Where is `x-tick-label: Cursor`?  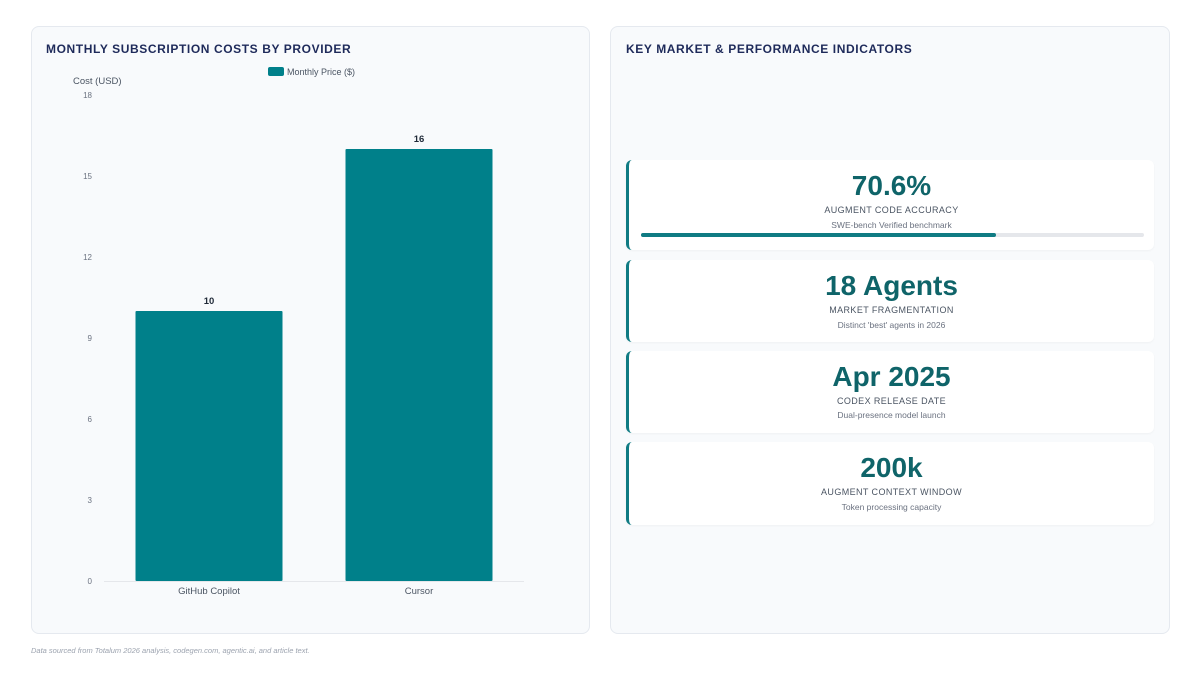 x-tick-label: Cursor is located at coordinates (419, 591).